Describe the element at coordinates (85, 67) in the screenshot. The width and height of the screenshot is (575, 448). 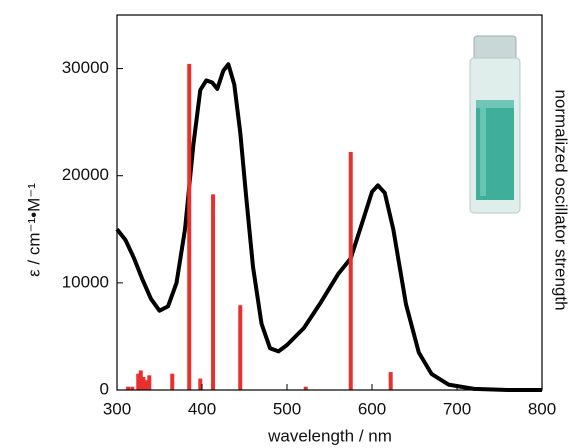
I see `y-tick-label: 30000` at that location.